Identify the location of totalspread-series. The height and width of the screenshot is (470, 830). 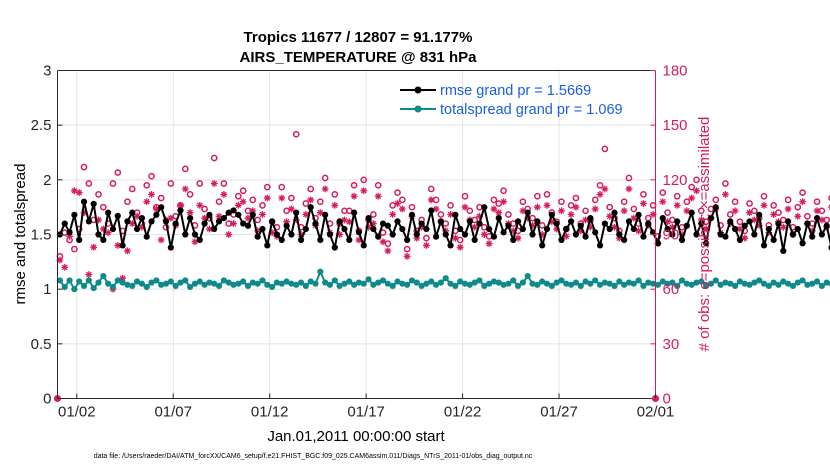
(443, 280).